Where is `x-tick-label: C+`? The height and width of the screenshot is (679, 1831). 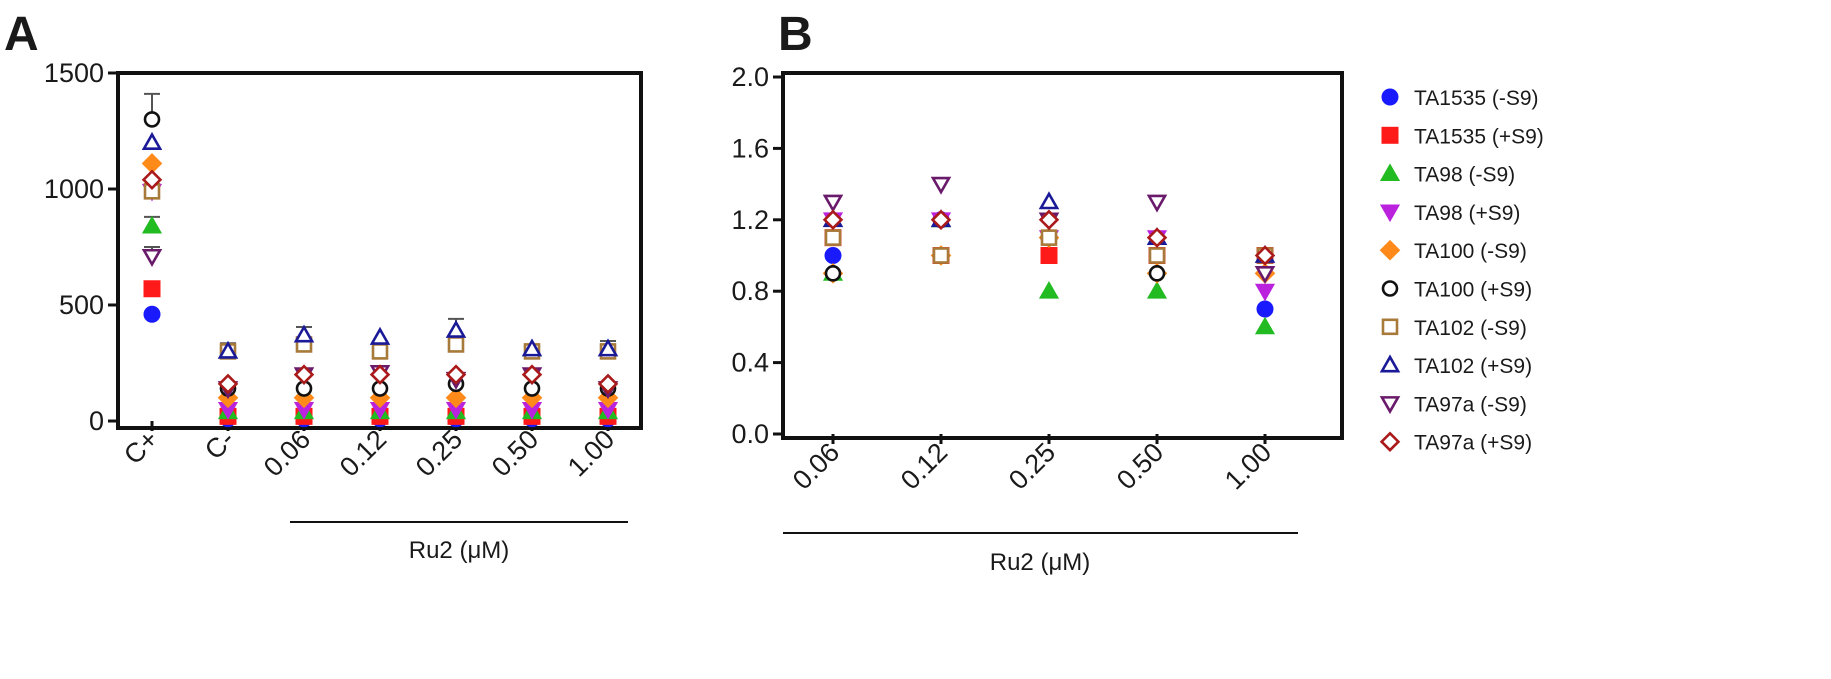
x-tick-label: C+ is located at coordinates (141, 447).